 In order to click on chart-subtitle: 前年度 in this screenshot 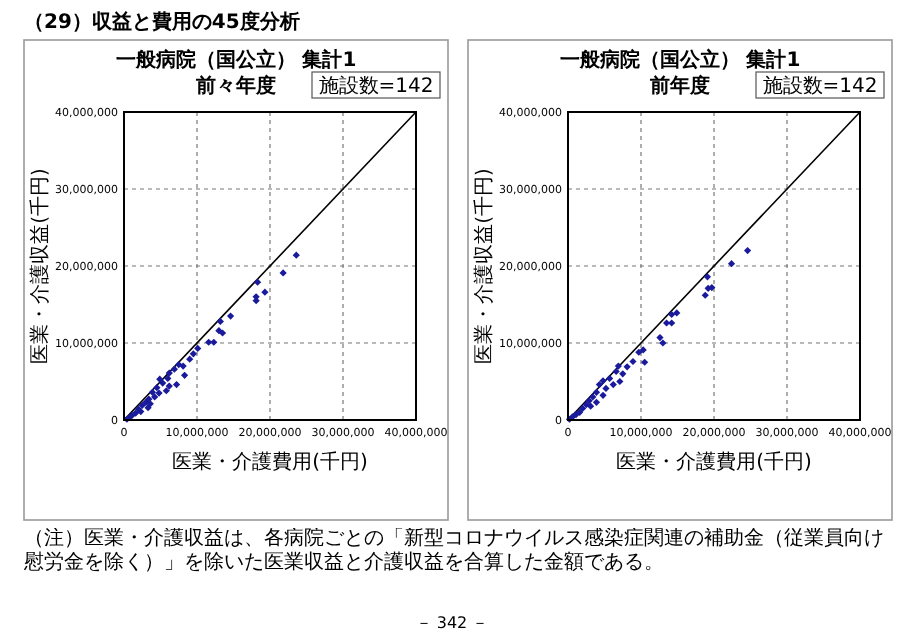, I will do `click(679, 86)`.